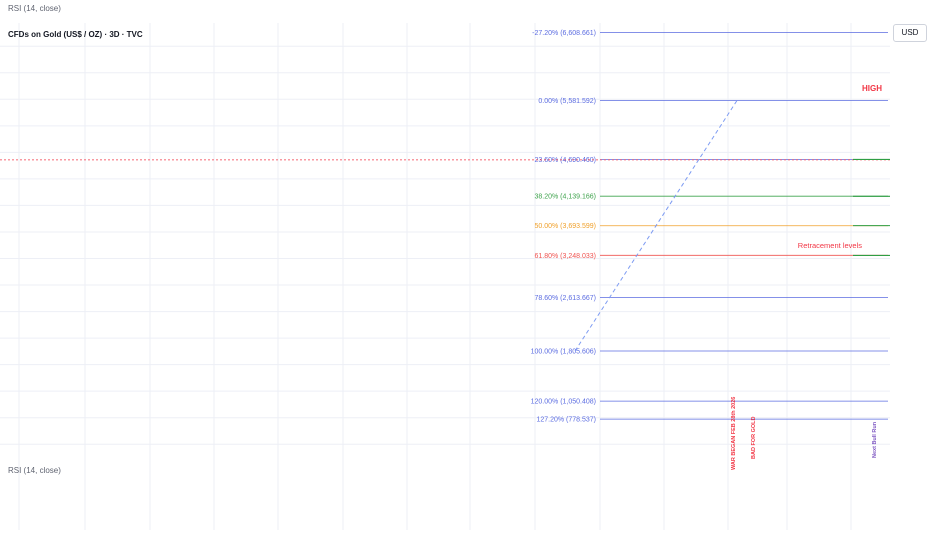  What do you see at coordinates (566, 420) in the screenshot?
I see `svg-text: 127.20% (778.537)` at bounding box center [566, 420].